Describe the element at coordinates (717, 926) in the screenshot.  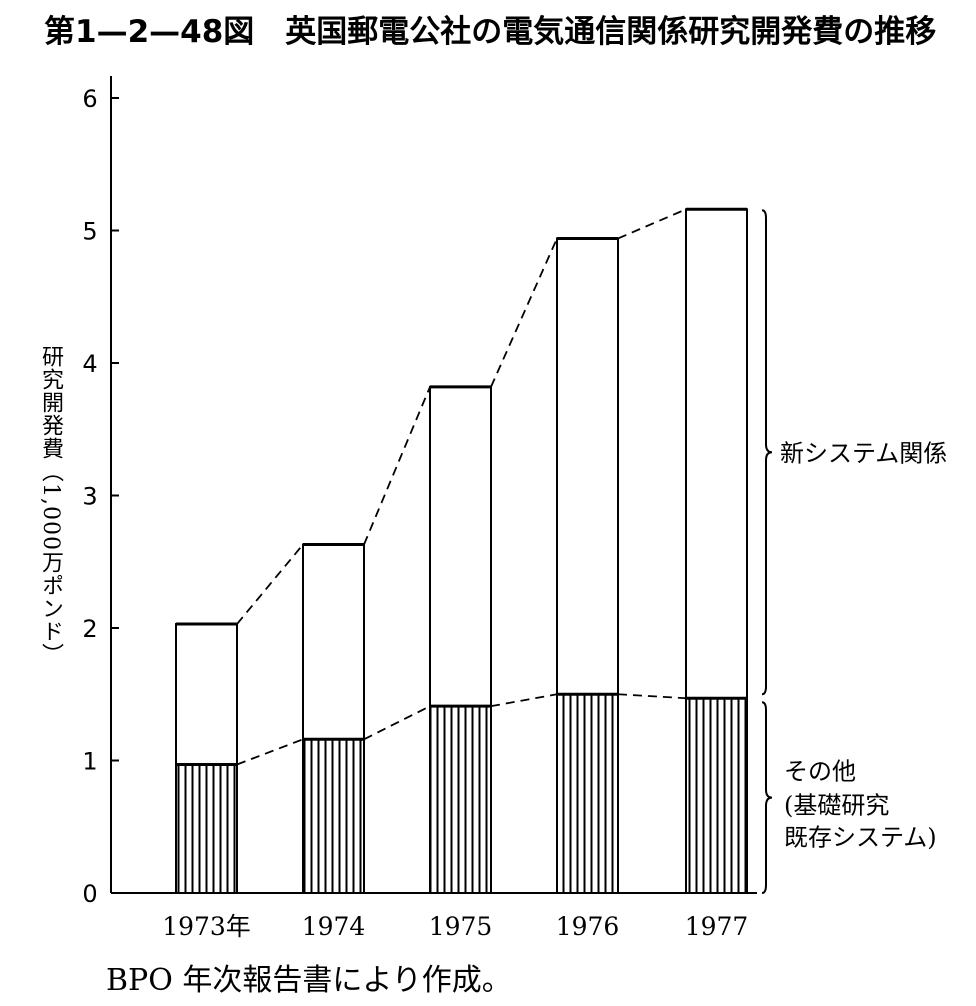
I see `x-tick-label: 1977` at that location.